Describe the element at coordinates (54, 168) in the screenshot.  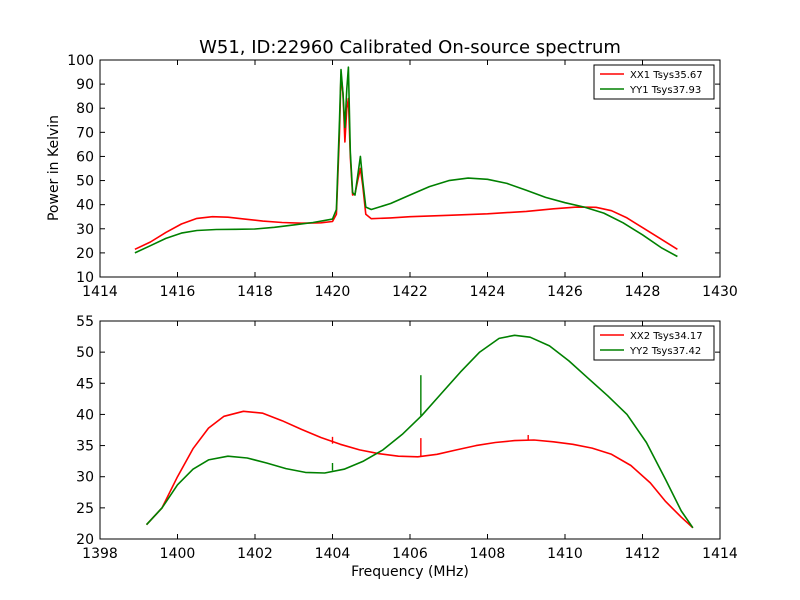
I see `y-axis-label: Power in Kelvin` at that location.